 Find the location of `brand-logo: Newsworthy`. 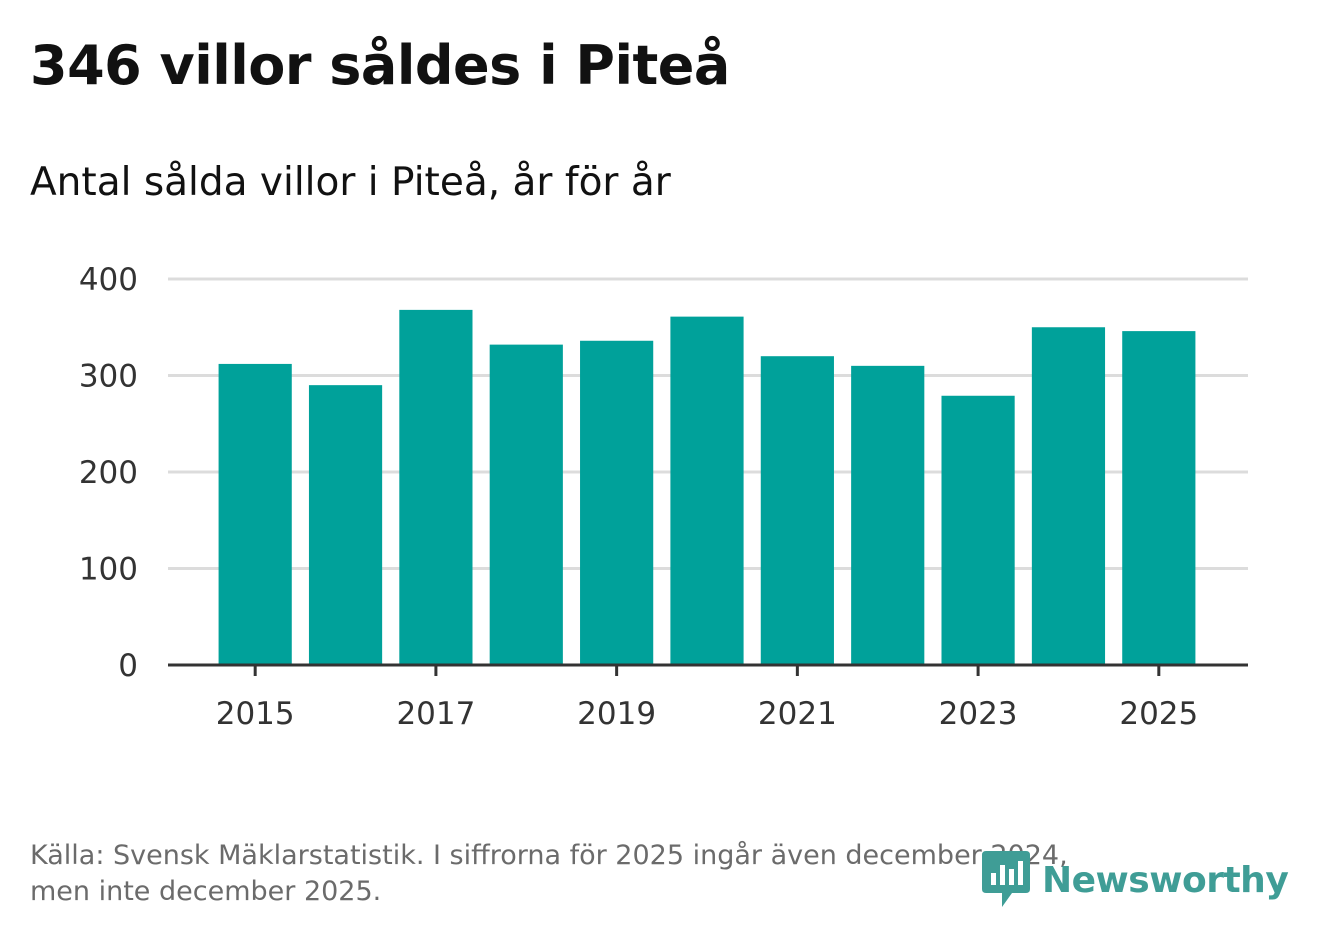

brand-logo: Newsworthy is located at coordinates (1134, 880).